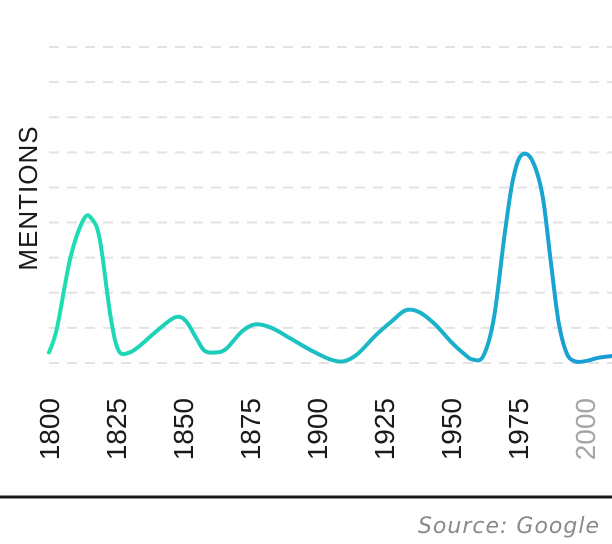 The image size is (612, 544). Describe the element at coordinates (28, 197) in the screenshot. I see `y-axis-title: MENTIONS` at that location.